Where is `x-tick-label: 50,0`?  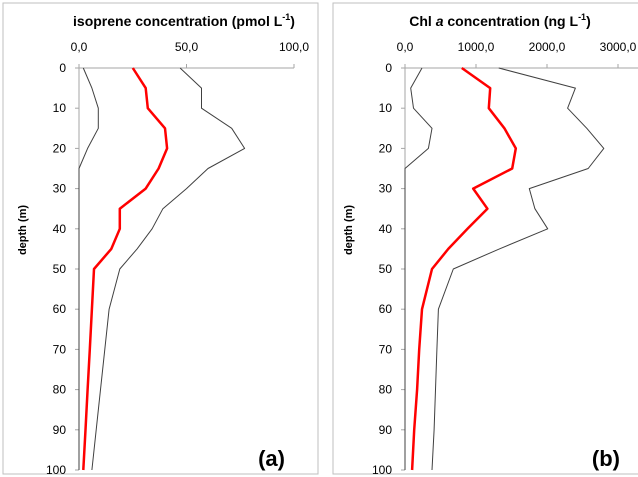 x-tick-label: 50,0 is located at coordinates (187, 47).